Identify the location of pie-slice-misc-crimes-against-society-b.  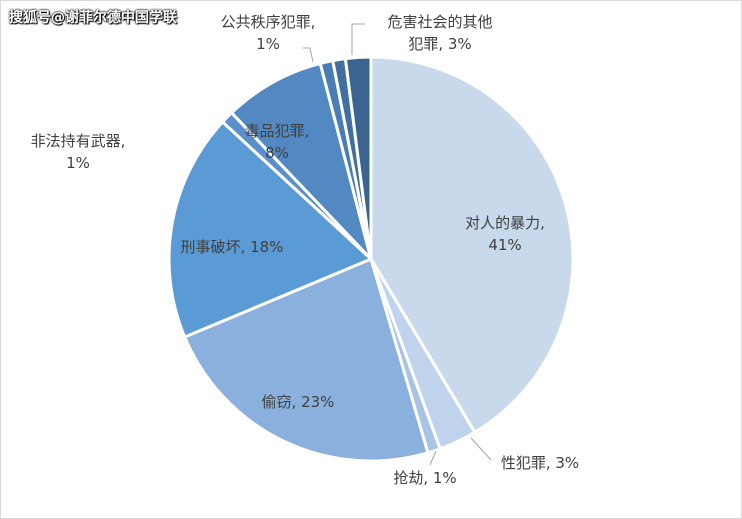
(358, 158).